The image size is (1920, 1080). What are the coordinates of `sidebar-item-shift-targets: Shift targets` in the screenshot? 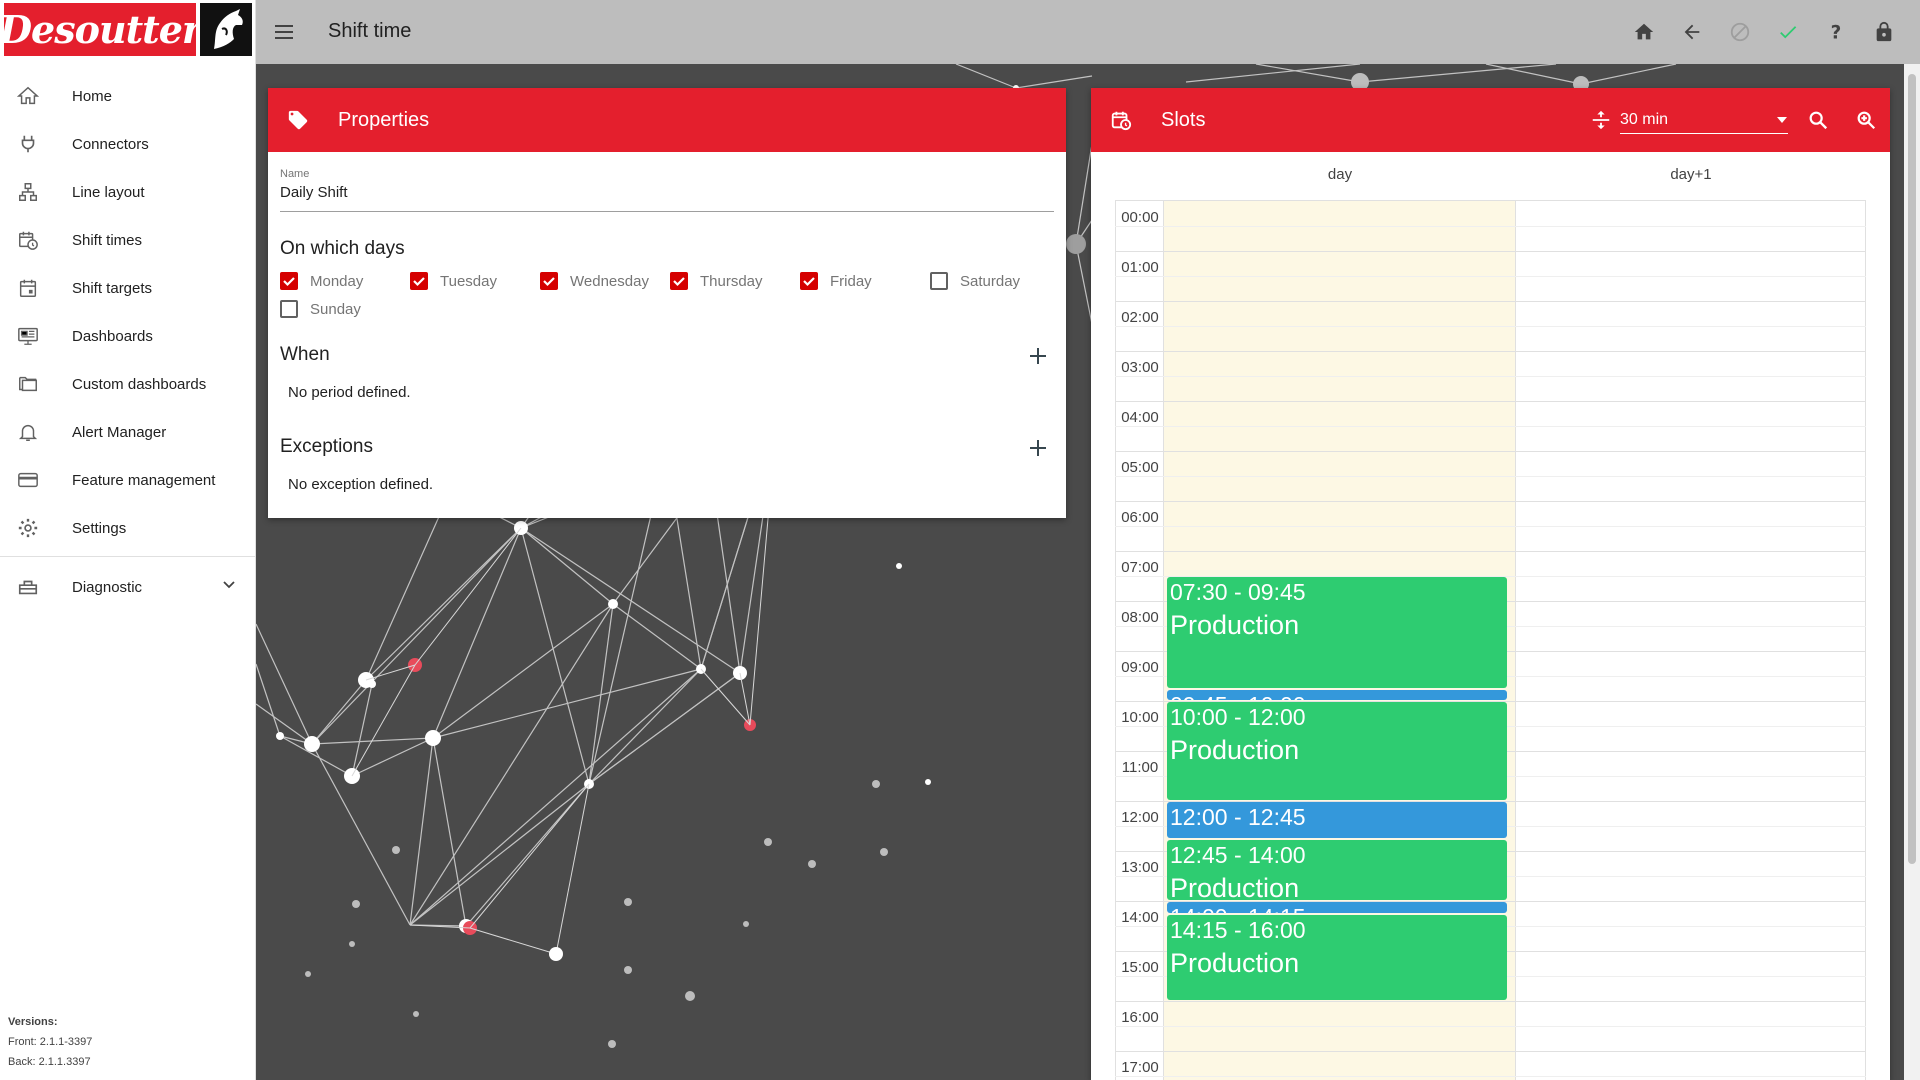 It's located at (128, 288).